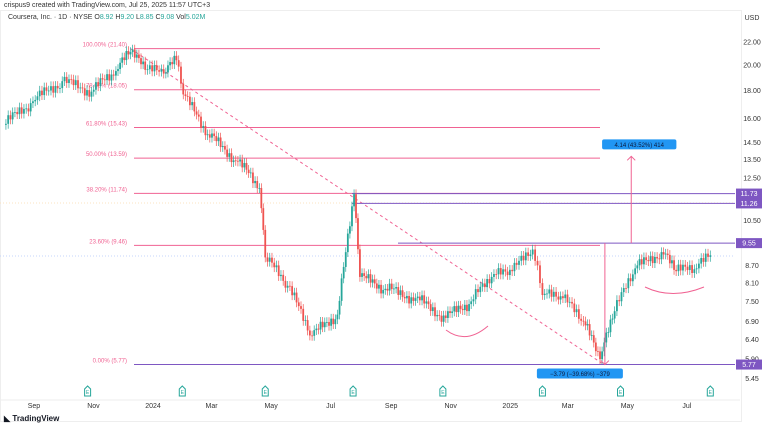  I want to click on y-tick-label: 8.70, so click(752, 266).